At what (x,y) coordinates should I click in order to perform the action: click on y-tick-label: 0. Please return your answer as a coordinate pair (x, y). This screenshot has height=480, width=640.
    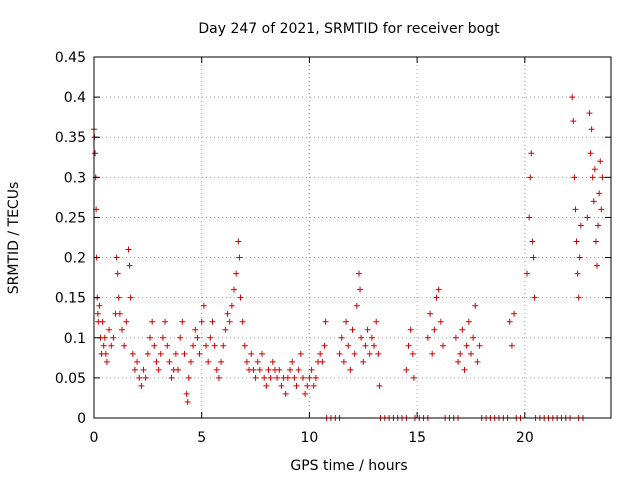
    Looking at the image, I should click on (81, 419).